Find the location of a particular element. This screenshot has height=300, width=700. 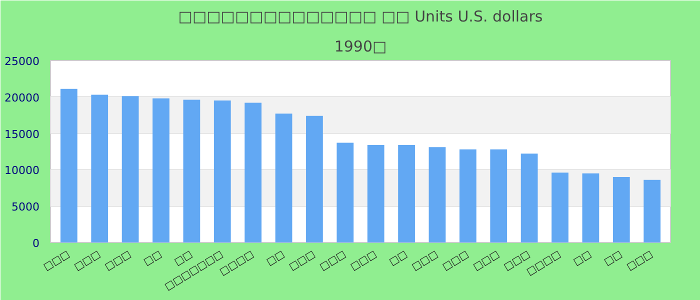

chart-title: □□□□□□□□□□□□□□ □□ Units U.S. dollars is located at coordinates (360, 17).